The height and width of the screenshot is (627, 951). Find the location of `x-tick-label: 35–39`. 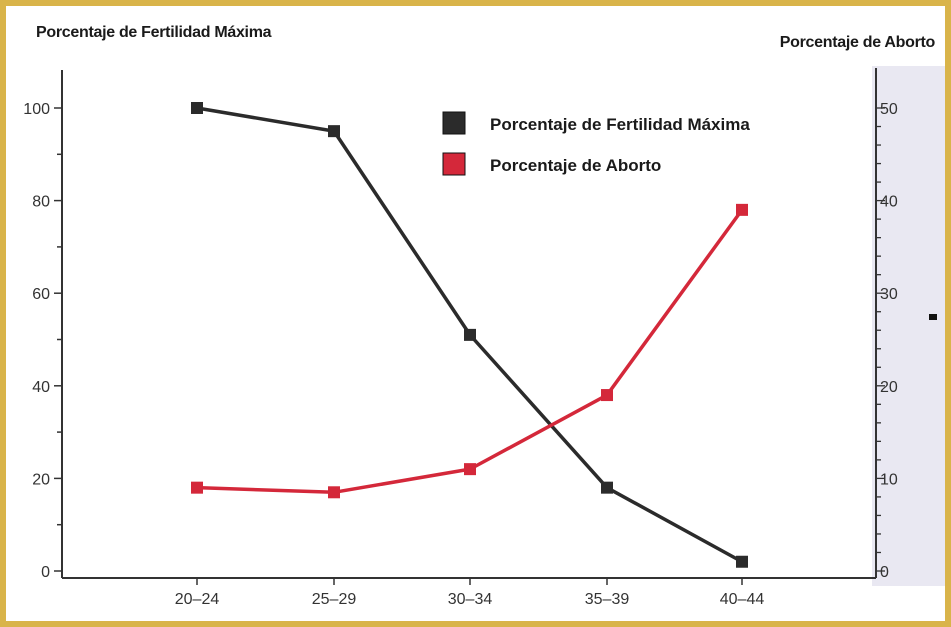

x-tick-label: 35–39 is located at coordinates (607, 599).